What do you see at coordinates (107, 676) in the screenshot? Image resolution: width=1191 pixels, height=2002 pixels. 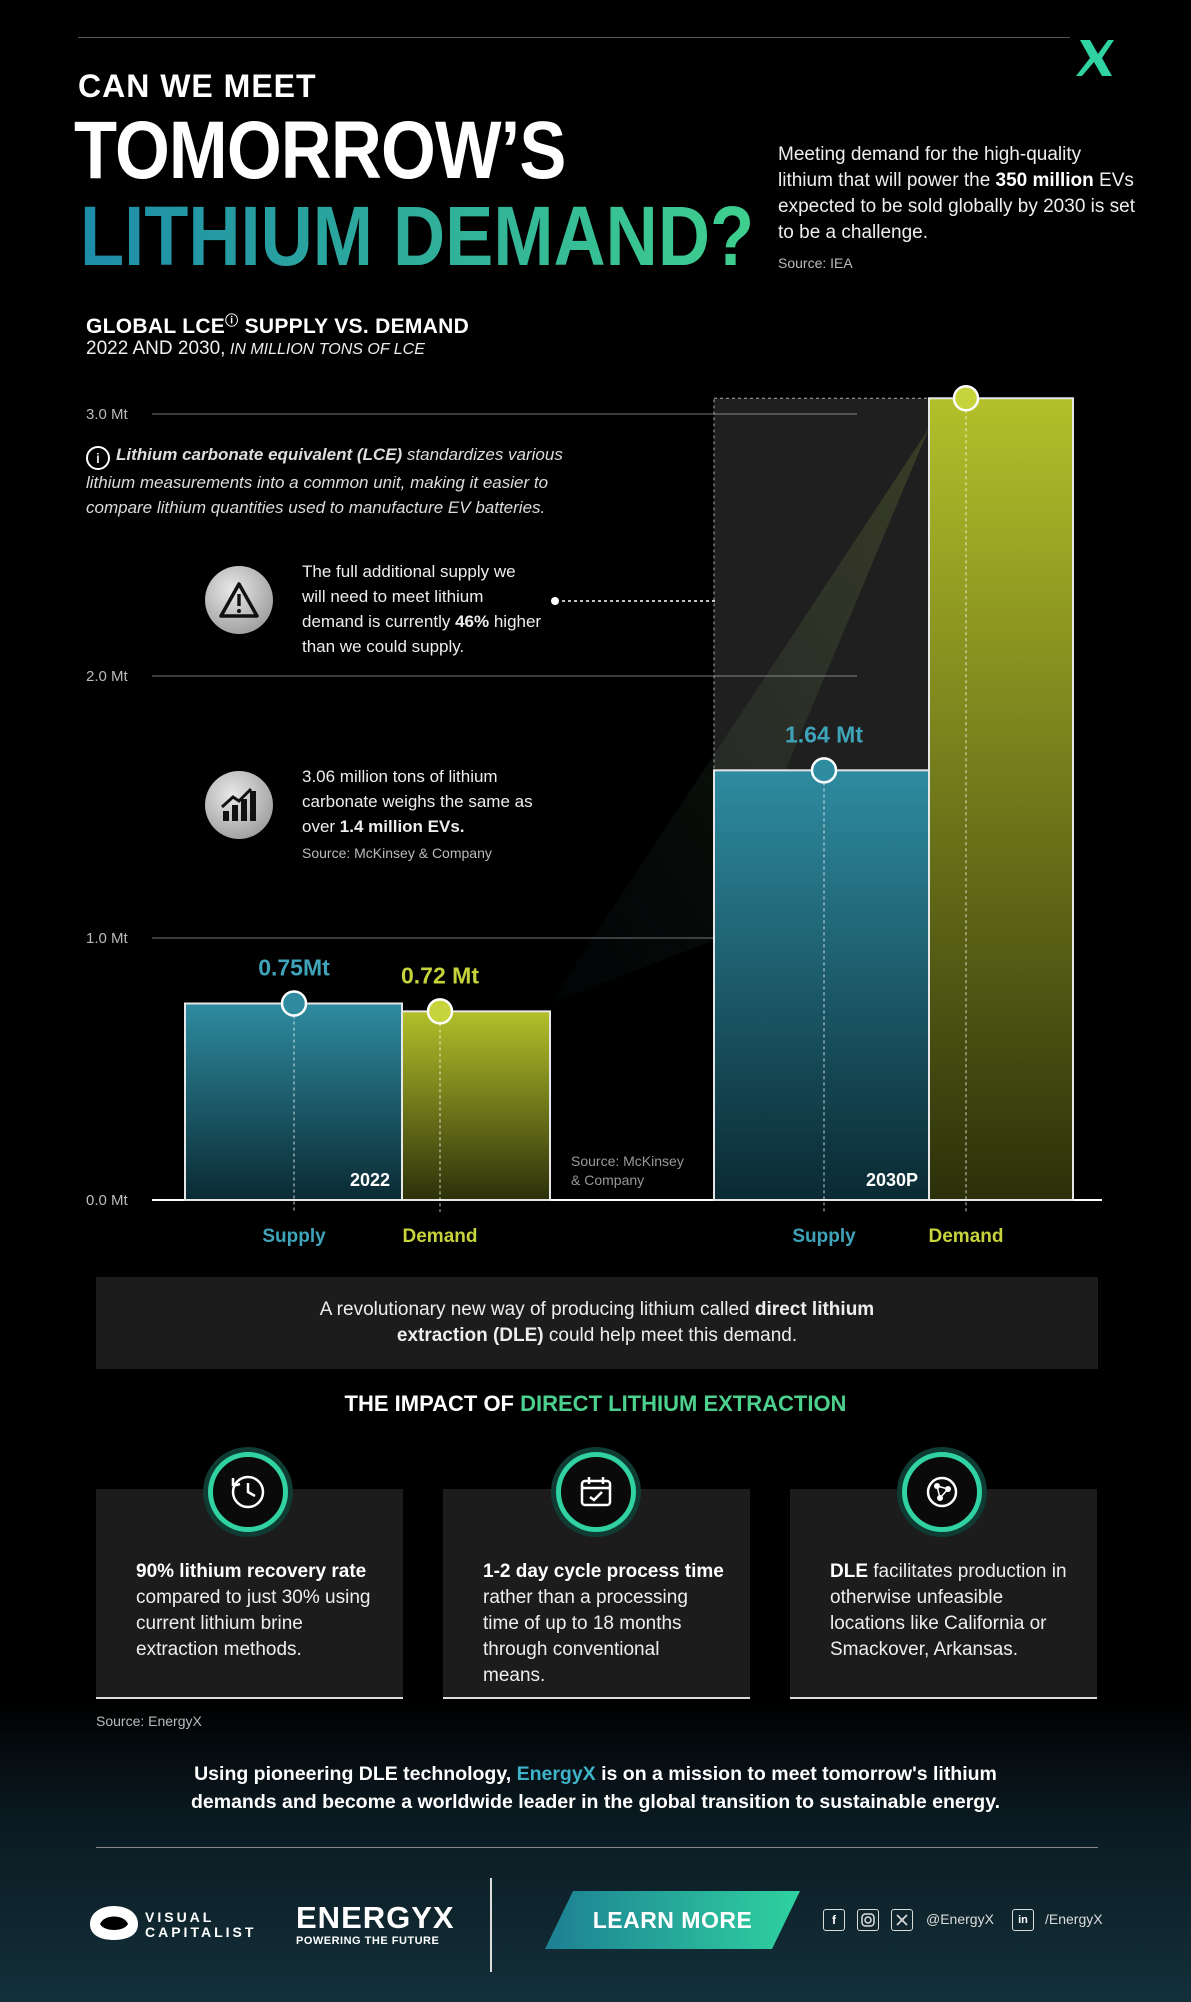 I see `y-tick-label: 2.0 Mt` at bounding box center [107, 676].